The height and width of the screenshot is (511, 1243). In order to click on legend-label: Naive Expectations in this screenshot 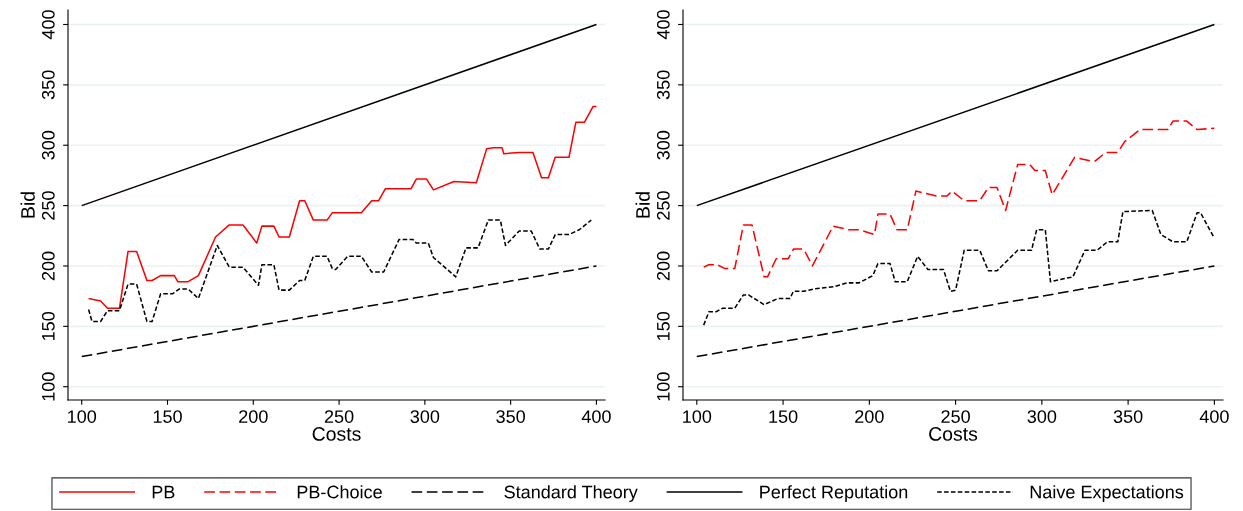, I will do `click(1107, 493)`.